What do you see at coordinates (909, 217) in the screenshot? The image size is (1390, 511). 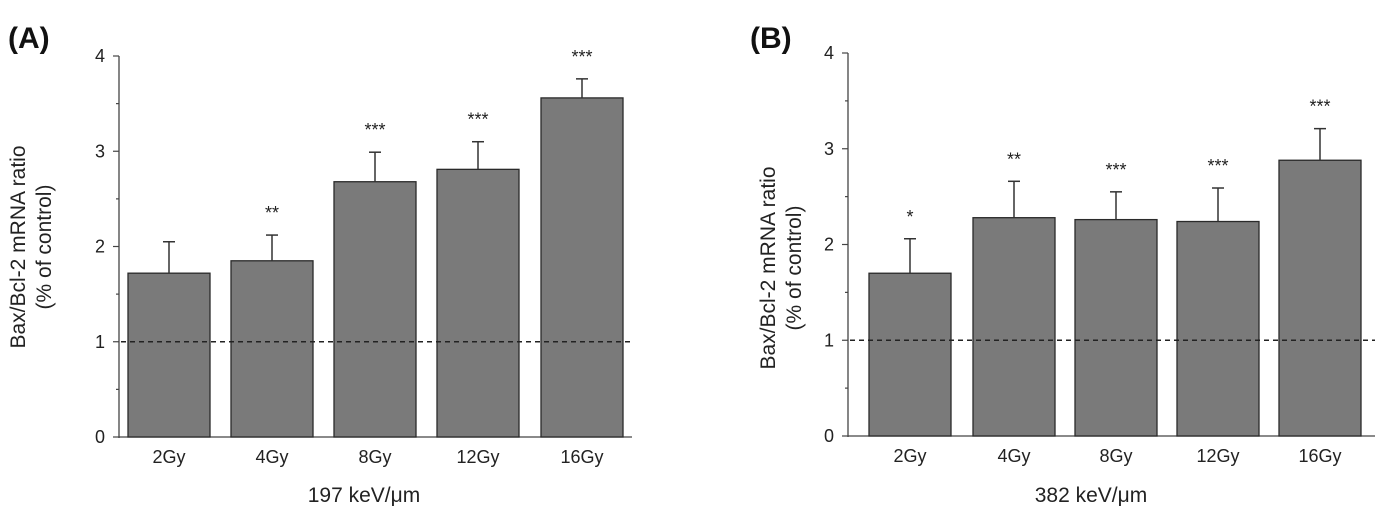 I see `significance-label: *` at bounding box center [909, 217].